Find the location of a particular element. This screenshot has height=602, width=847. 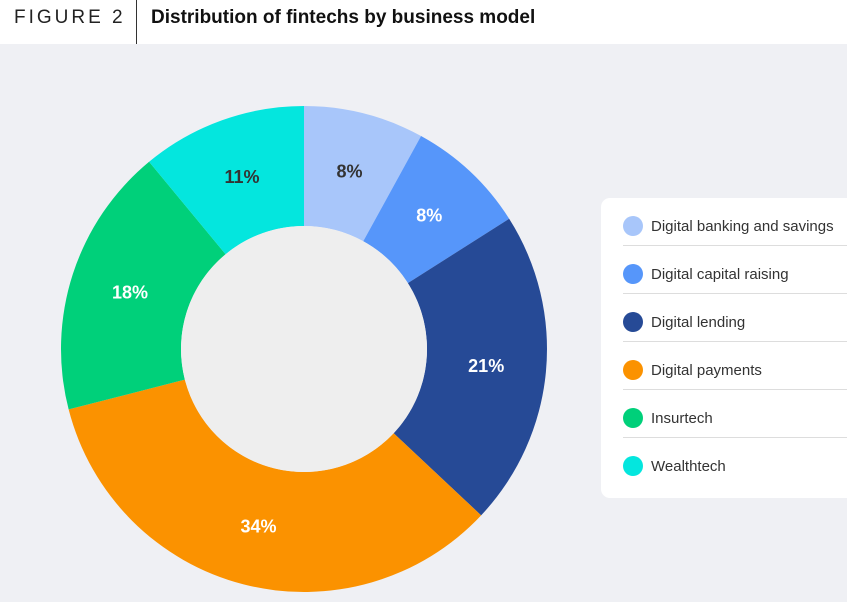

slice-digital-lending is located at coordinates (470, 367).